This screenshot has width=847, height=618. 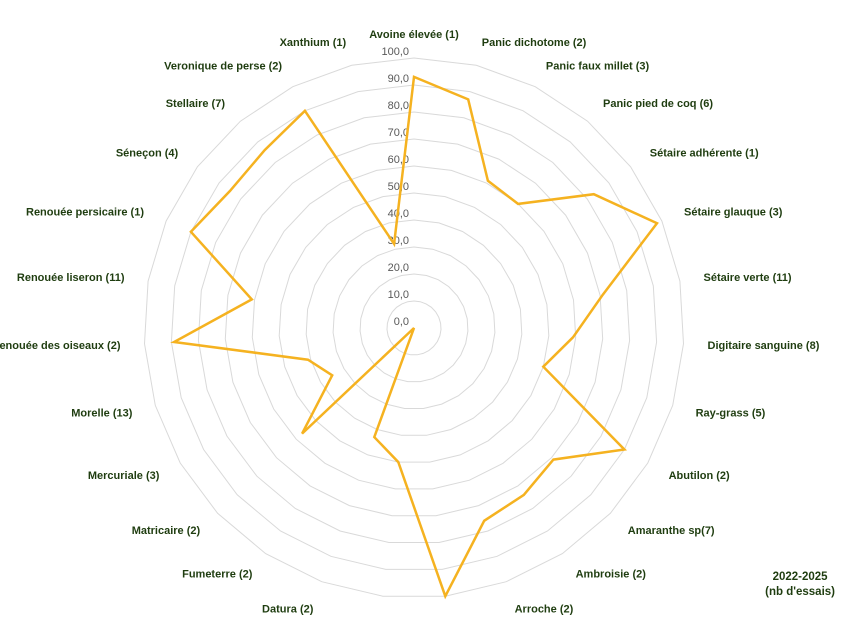 I want to click on category-label: Sétaire adhérente (1), so click(x=704, y=153).